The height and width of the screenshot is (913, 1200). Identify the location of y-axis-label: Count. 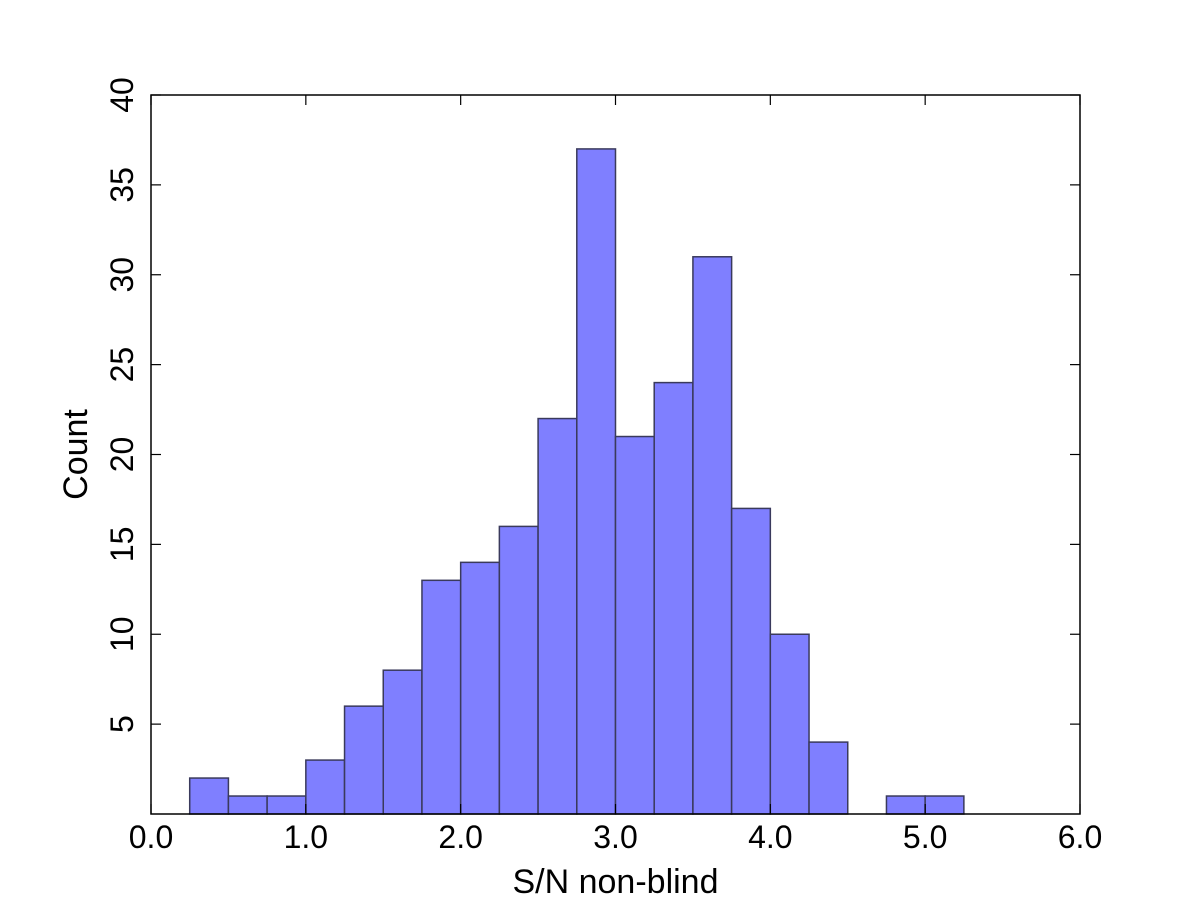
(76, 454).